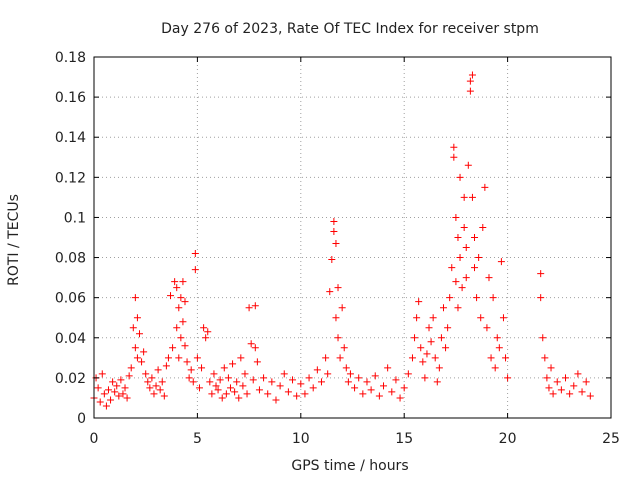 The width and height of the screenshot is (640, 480). I want to click on x-tick-label: 0, so click(94, 439).